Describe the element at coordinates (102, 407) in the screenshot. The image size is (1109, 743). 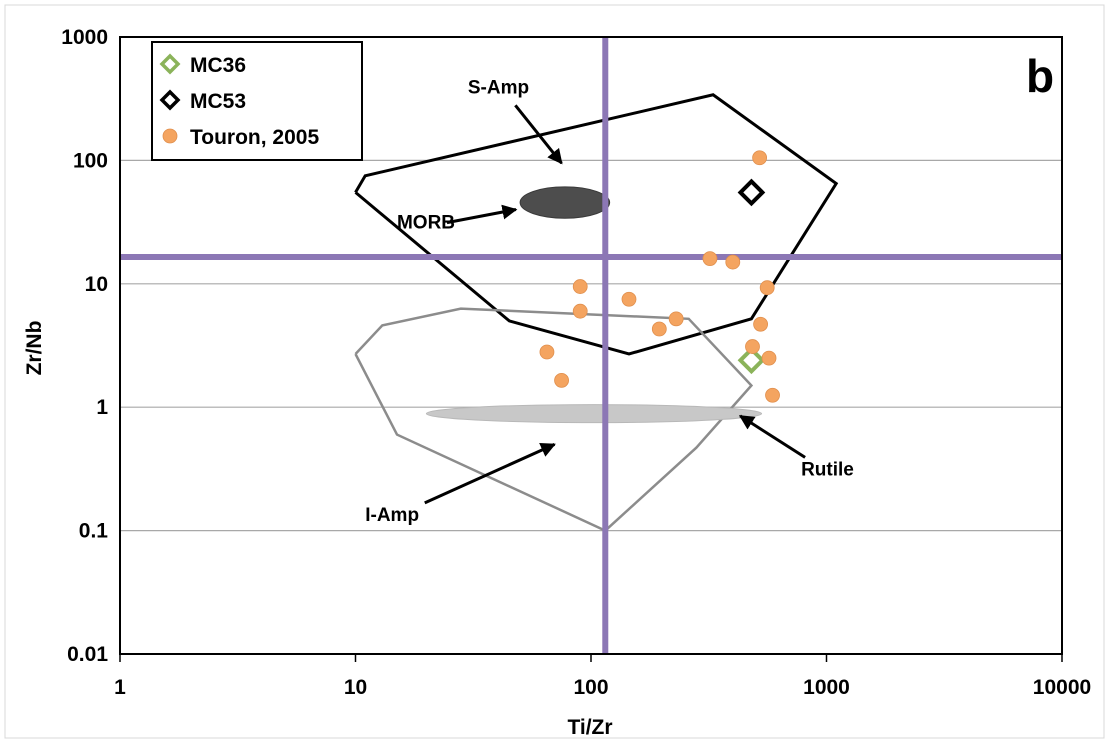
I see `y-tick-label-1: 1` at that location.